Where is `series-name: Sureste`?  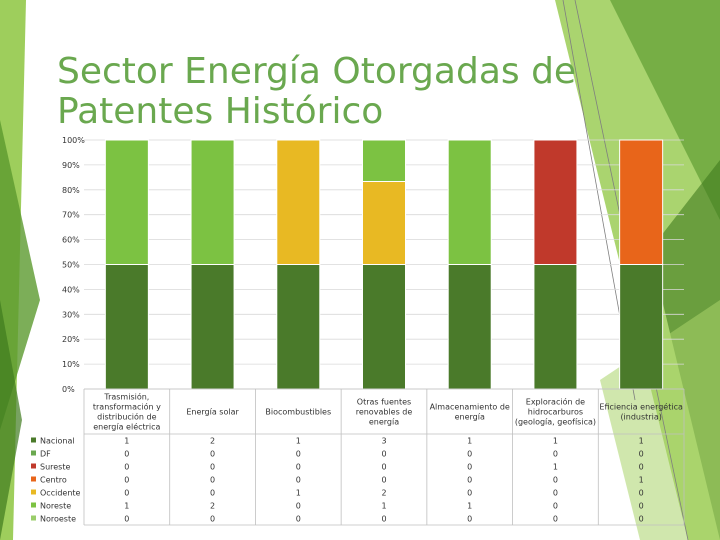
series-name: Sureste is located at coordinates (55, 467).